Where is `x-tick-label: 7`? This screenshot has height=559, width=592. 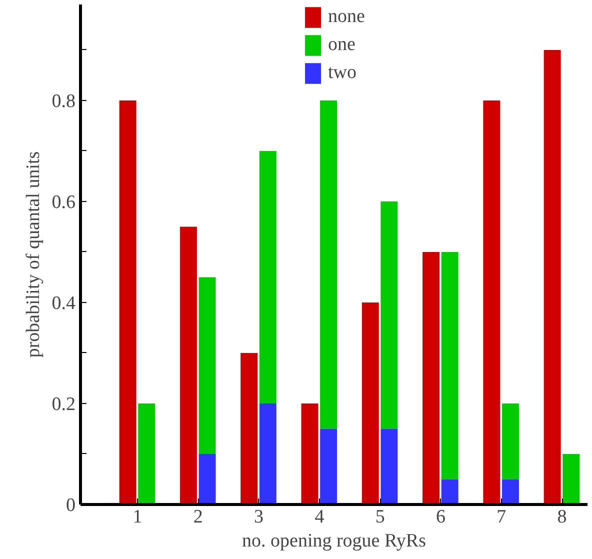 x-tick-label: 7 is located at coordinates (501, 517).